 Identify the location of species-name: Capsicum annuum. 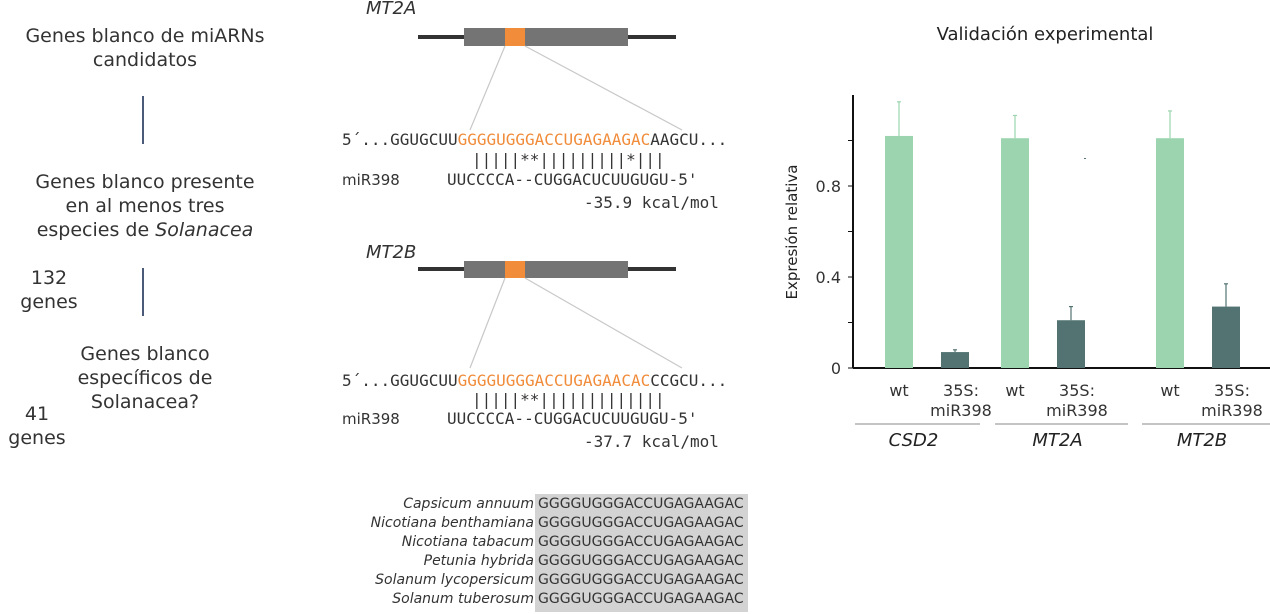
(468, 504).